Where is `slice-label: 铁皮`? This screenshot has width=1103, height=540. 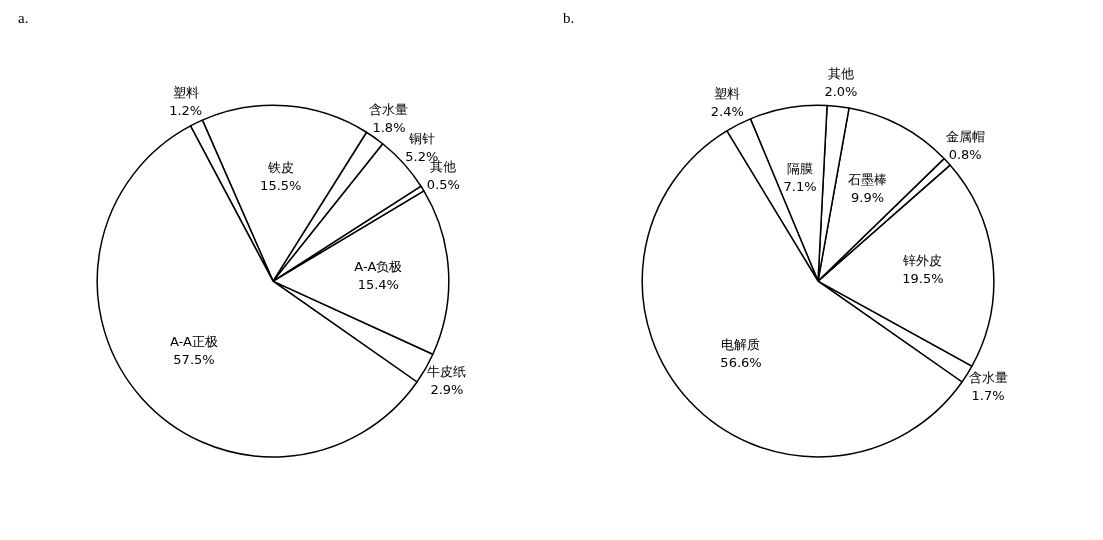
slice-label: 铁皮 is located at coordinates (280, 167).